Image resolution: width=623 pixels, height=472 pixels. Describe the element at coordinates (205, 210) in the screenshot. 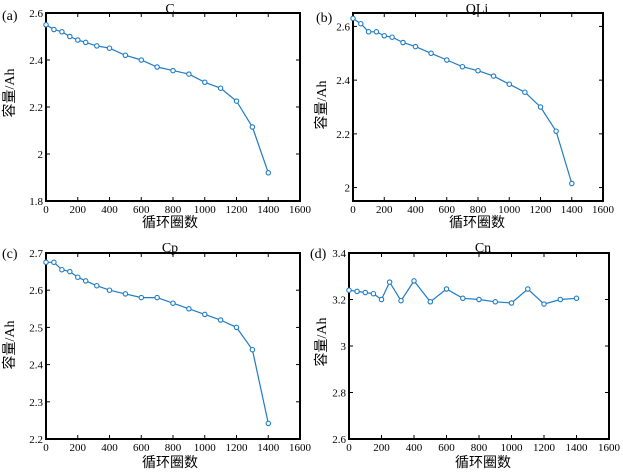

I see `panel-a-xtick-label: 1000` at that location.